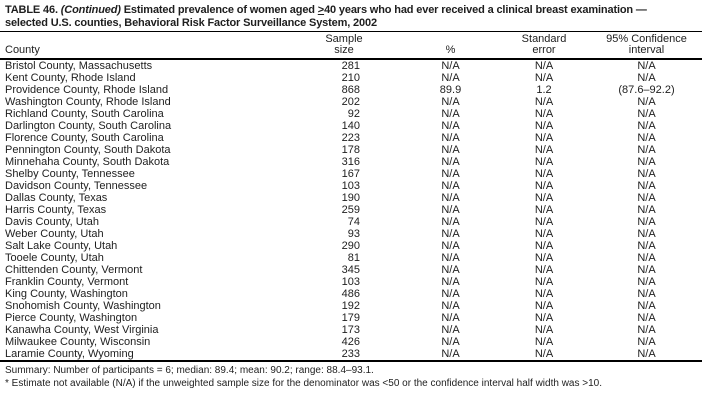 This screenshot has width=702, height=401. What do you see at coordinates (84, 114) in the screenshot?
I see `cell-county: Richland County, South Carolina` at bounding box center [84, 114].